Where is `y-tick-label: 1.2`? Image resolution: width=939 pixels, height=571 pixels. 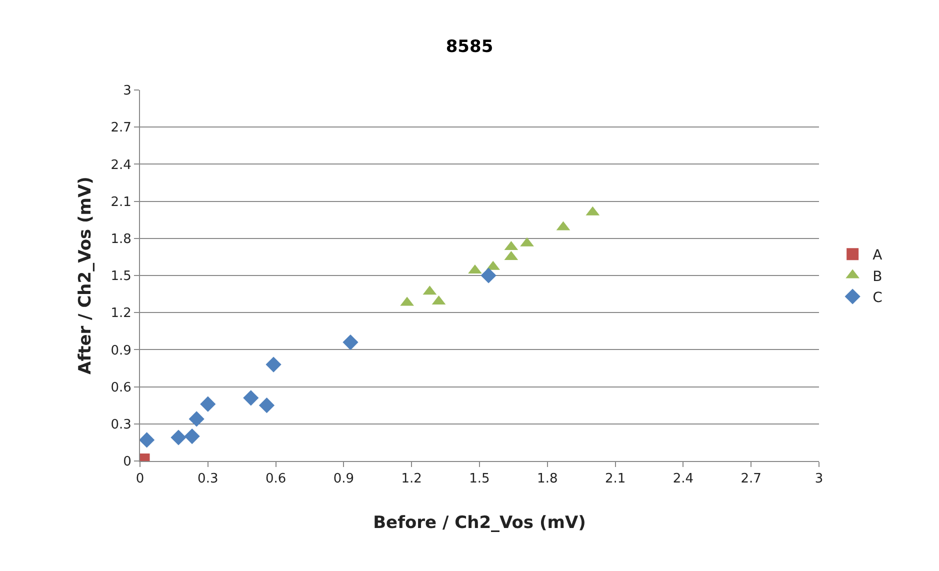
y-tick-label: 1.2 is located at coordinates (121, 314).